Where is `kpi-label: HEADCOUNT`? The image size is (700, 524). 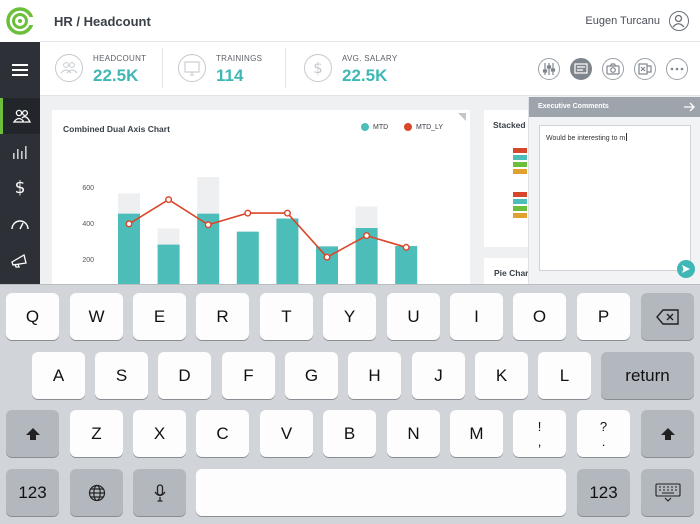
kpi-label: HEADCOUNT is located at coordinates (120, 58).